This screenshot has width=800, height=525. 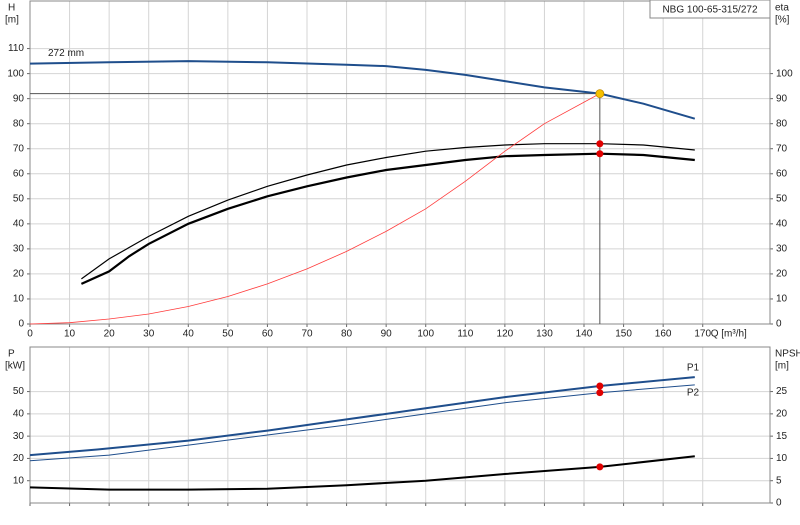 I want to click on x-tick-label: 160, so click(x=663, y=334).